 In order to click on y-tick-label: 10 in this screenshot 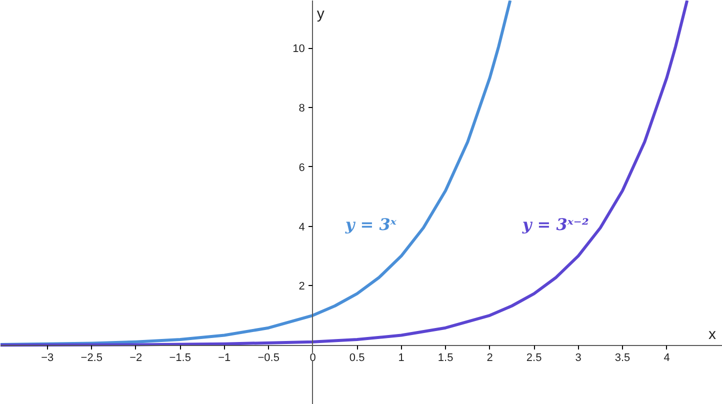, I will do `click(298, 49)`.